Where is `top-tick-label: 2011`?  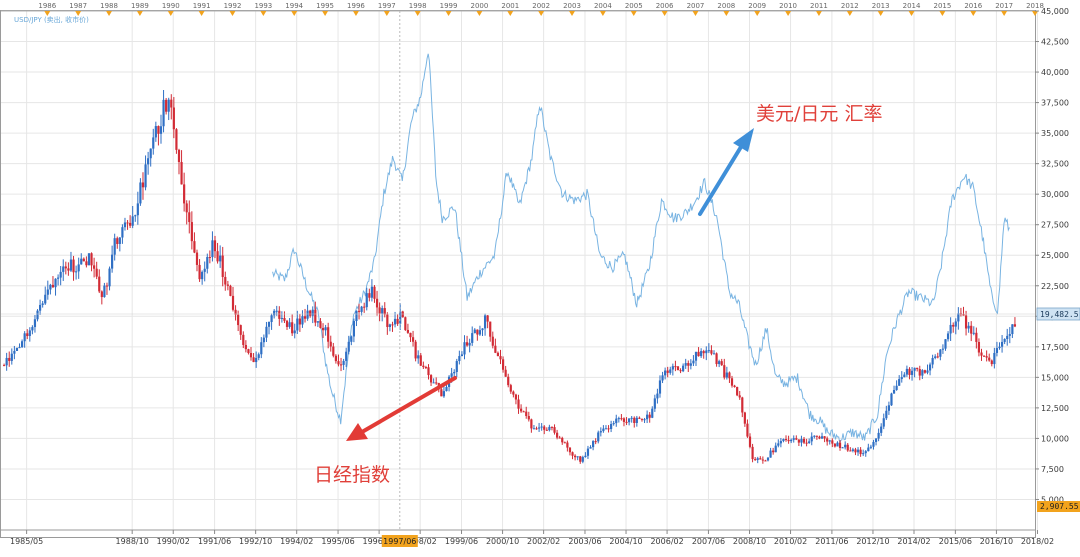
top-tick-label: 2011 is located at coordinates (819, 6).